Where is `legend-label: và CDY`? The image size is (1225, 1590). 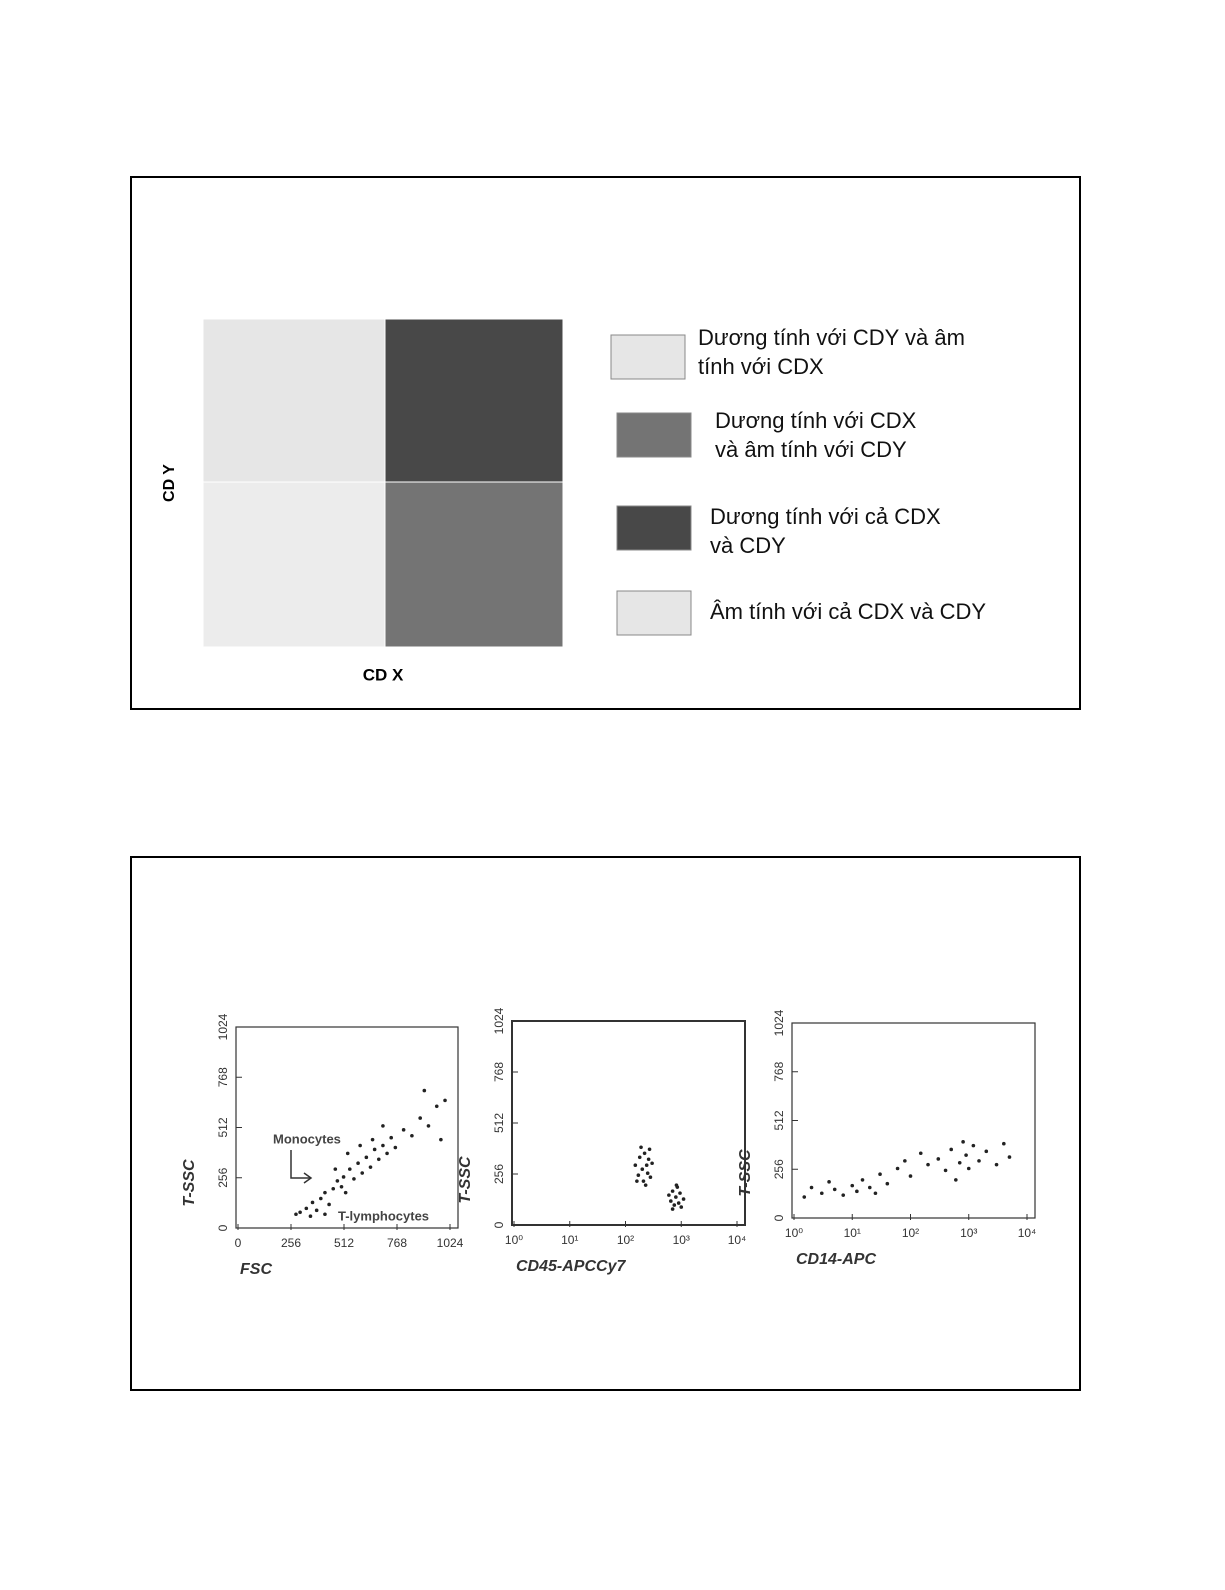 legend-label: và CDY is located at coordinates (748, 545).